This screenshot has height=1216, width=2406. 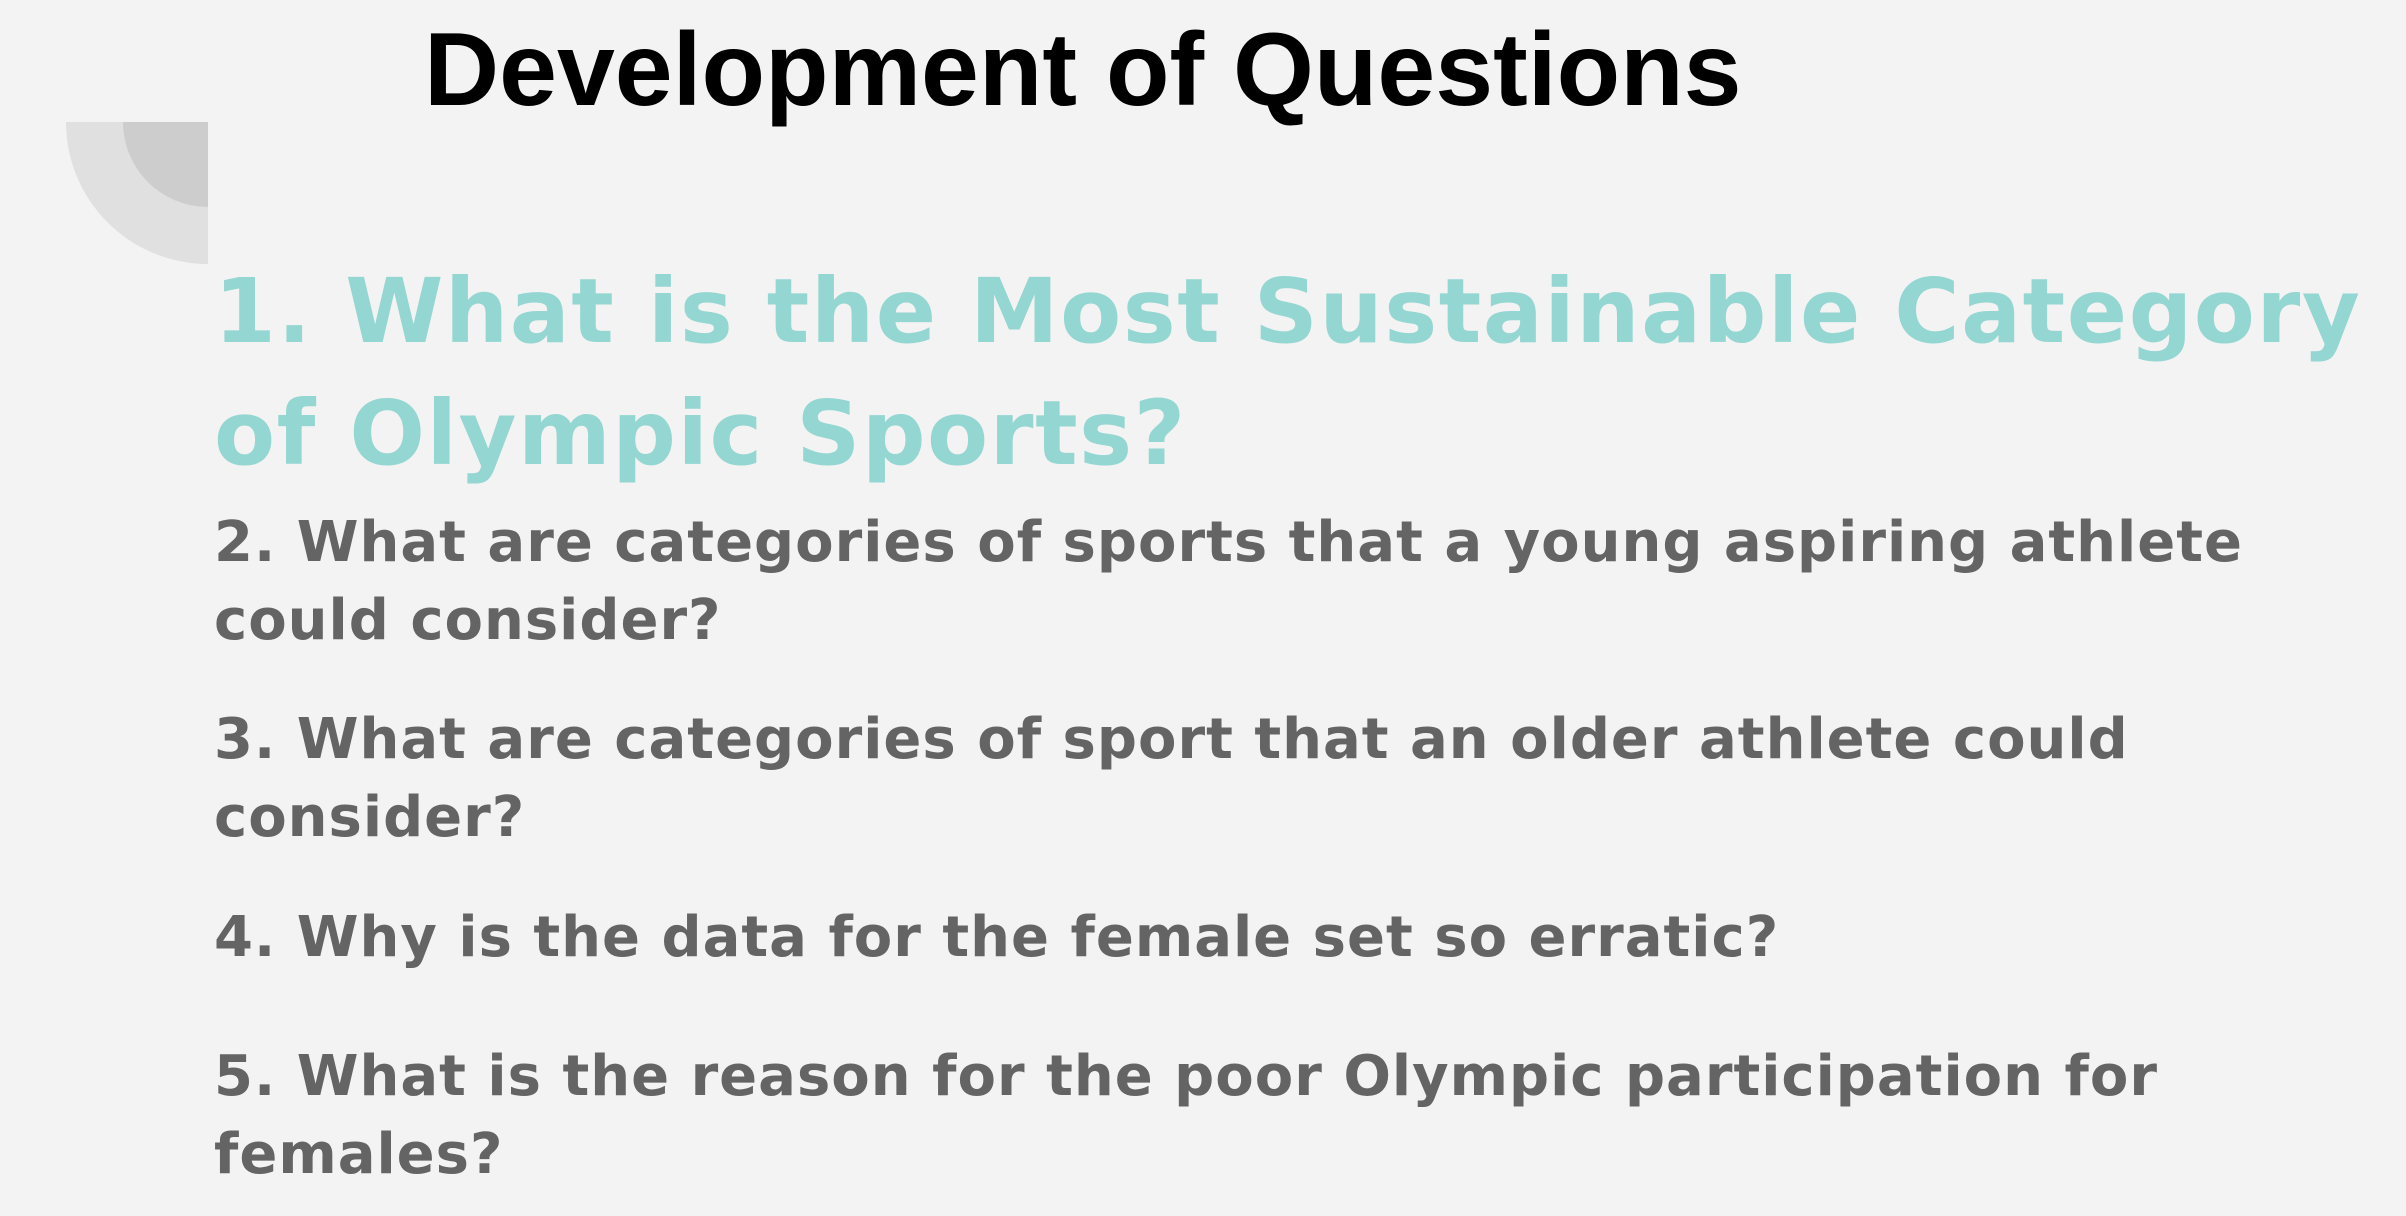 I want to click on question-5-line-2: females?, so click(x=359, y=1154).